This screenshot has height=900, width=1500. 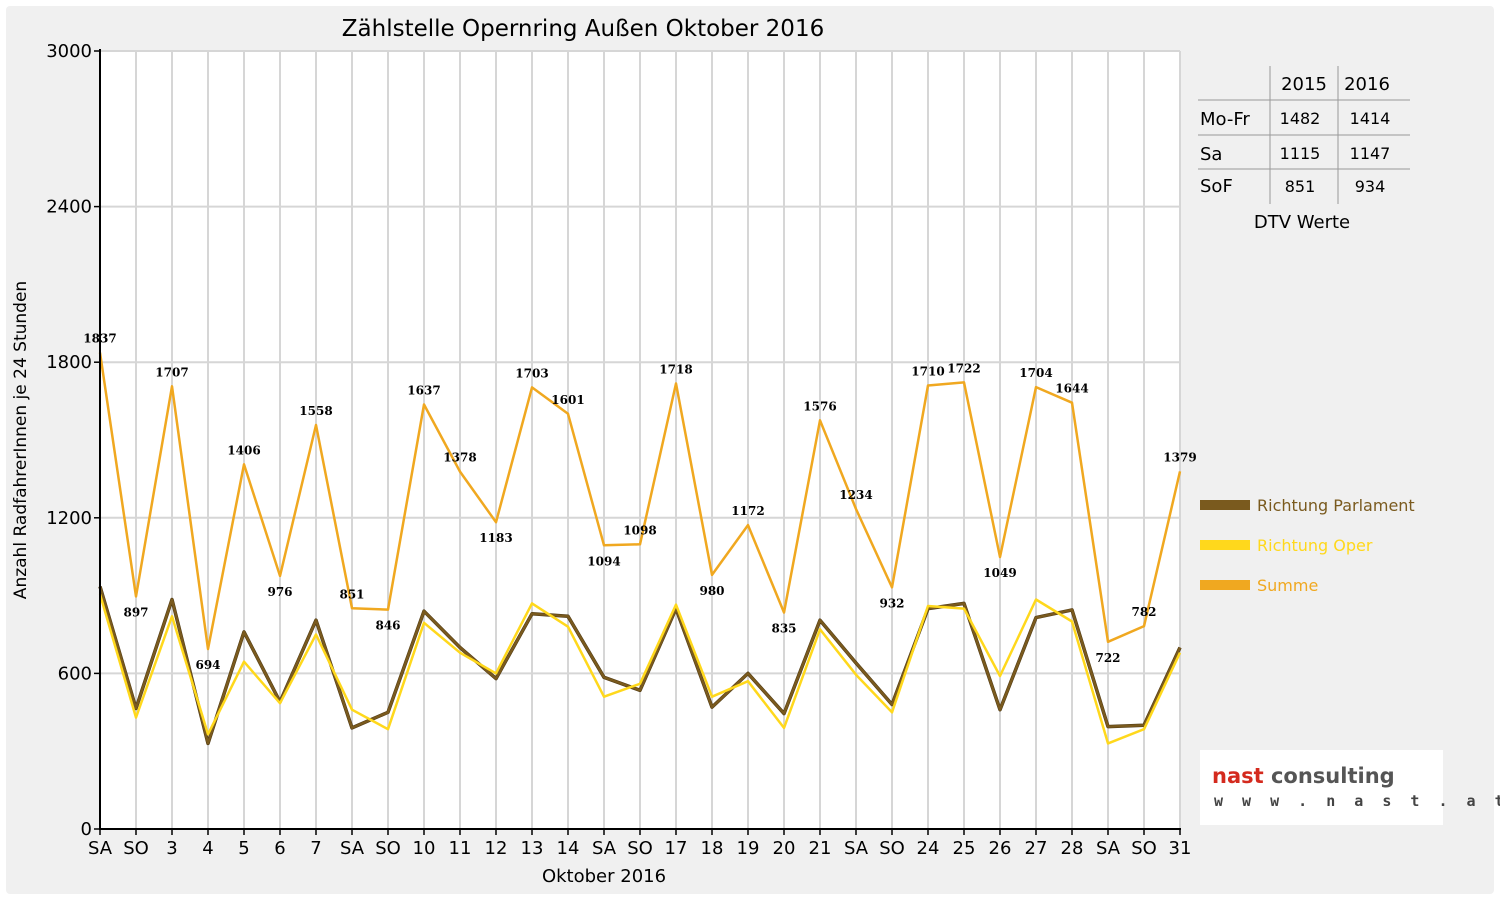 I want to click on y-tick-label: 3000, so click(x=69, y=51).